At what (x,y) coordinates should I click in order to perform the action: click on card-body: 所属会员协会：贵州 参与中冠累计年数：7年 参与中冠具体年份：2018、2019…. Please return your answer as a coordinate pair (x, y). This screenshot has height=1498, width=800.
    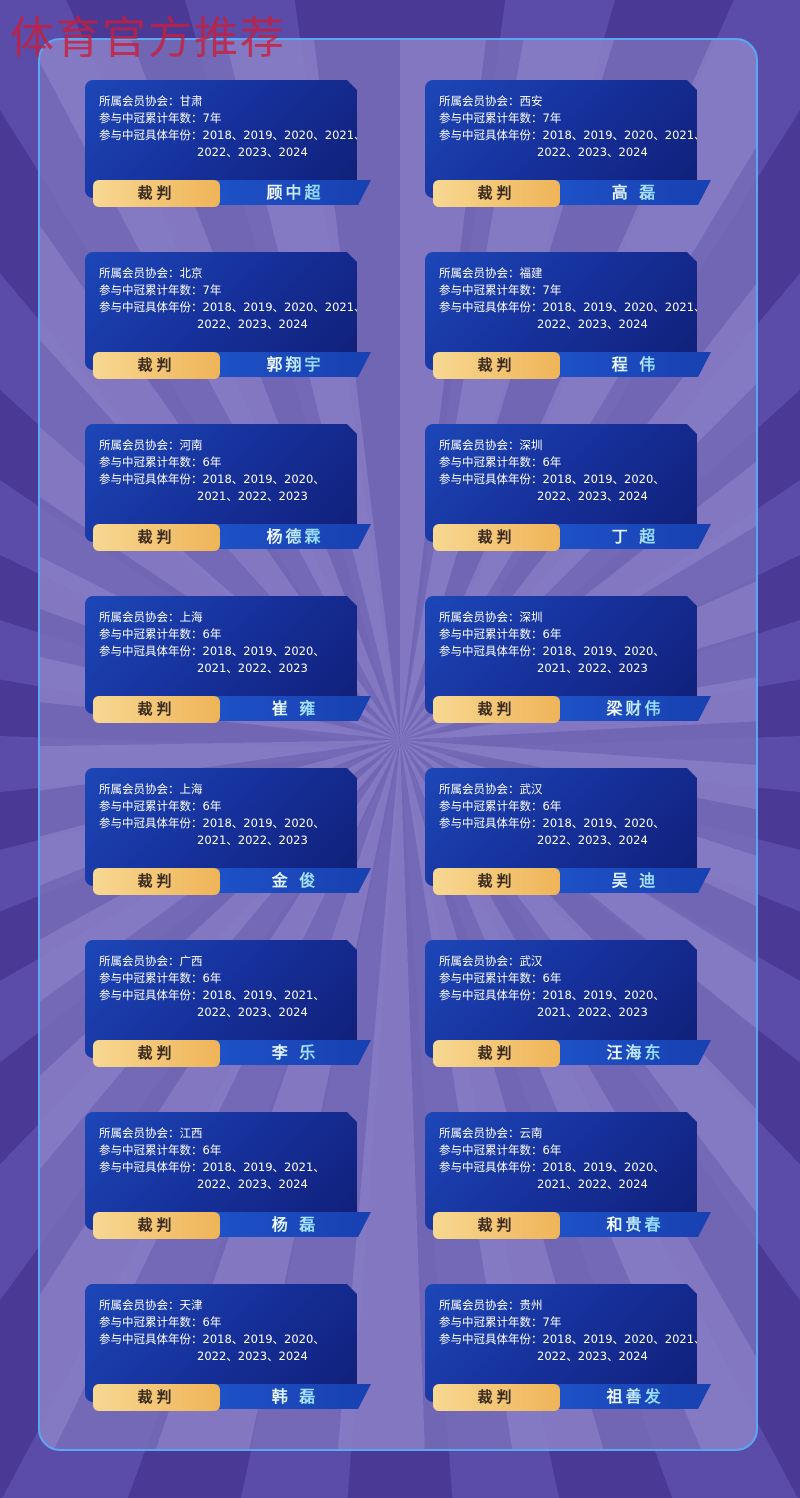
    Looking at the image, I should click on (561, 1343).